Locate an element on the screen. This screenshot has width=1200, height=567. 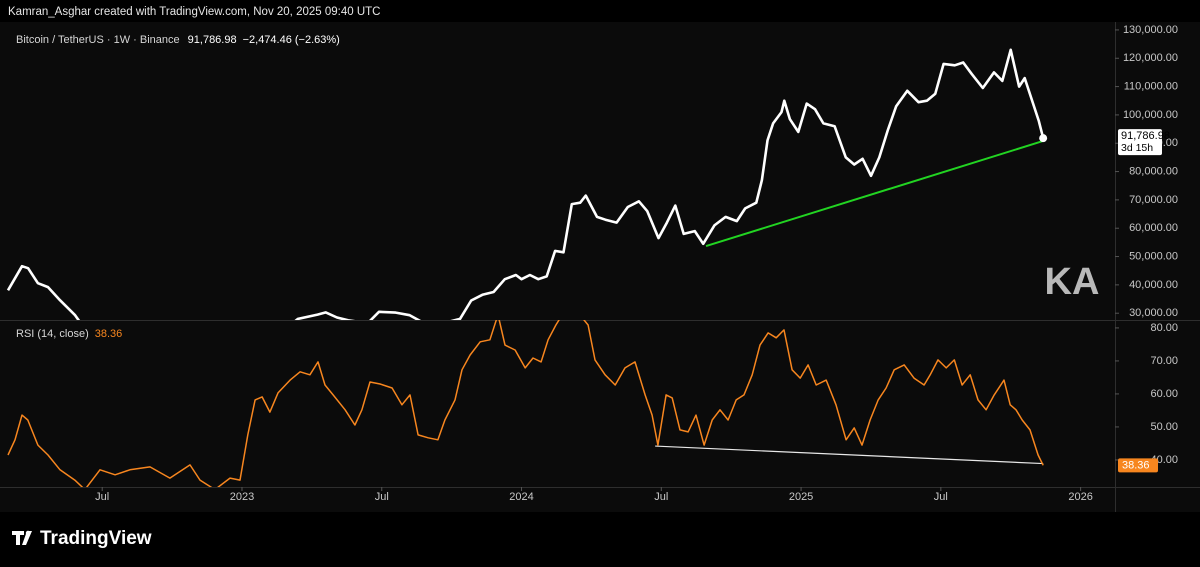
legend-change: −2,474.46 (−2.63%) is located at coordinates (291, 40).